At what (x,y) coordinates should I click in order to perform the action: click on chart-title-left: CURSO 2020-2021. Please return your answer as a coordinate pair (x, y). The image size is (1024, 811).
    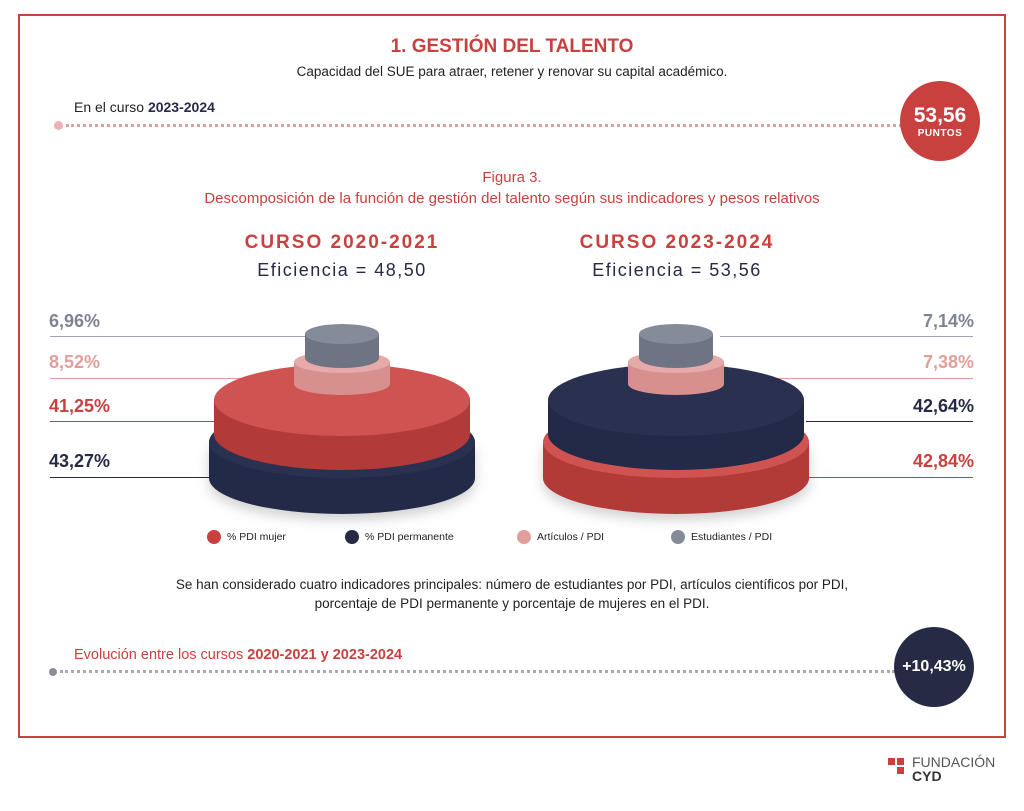
    Looking at the image, I should click on (342, 242).